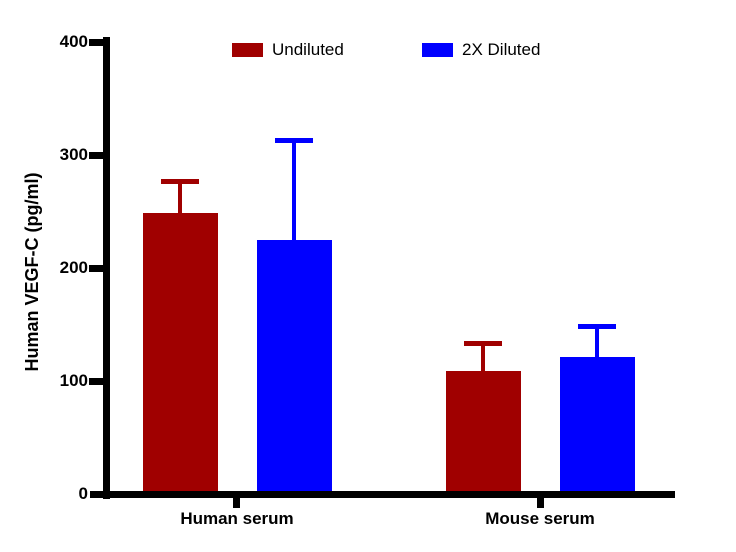 This screenshot has height=552, width=736. What do you see at coordinates (382, 494) in the screenshot?
I see `x-axis-line` at bounding box center [382, 494].